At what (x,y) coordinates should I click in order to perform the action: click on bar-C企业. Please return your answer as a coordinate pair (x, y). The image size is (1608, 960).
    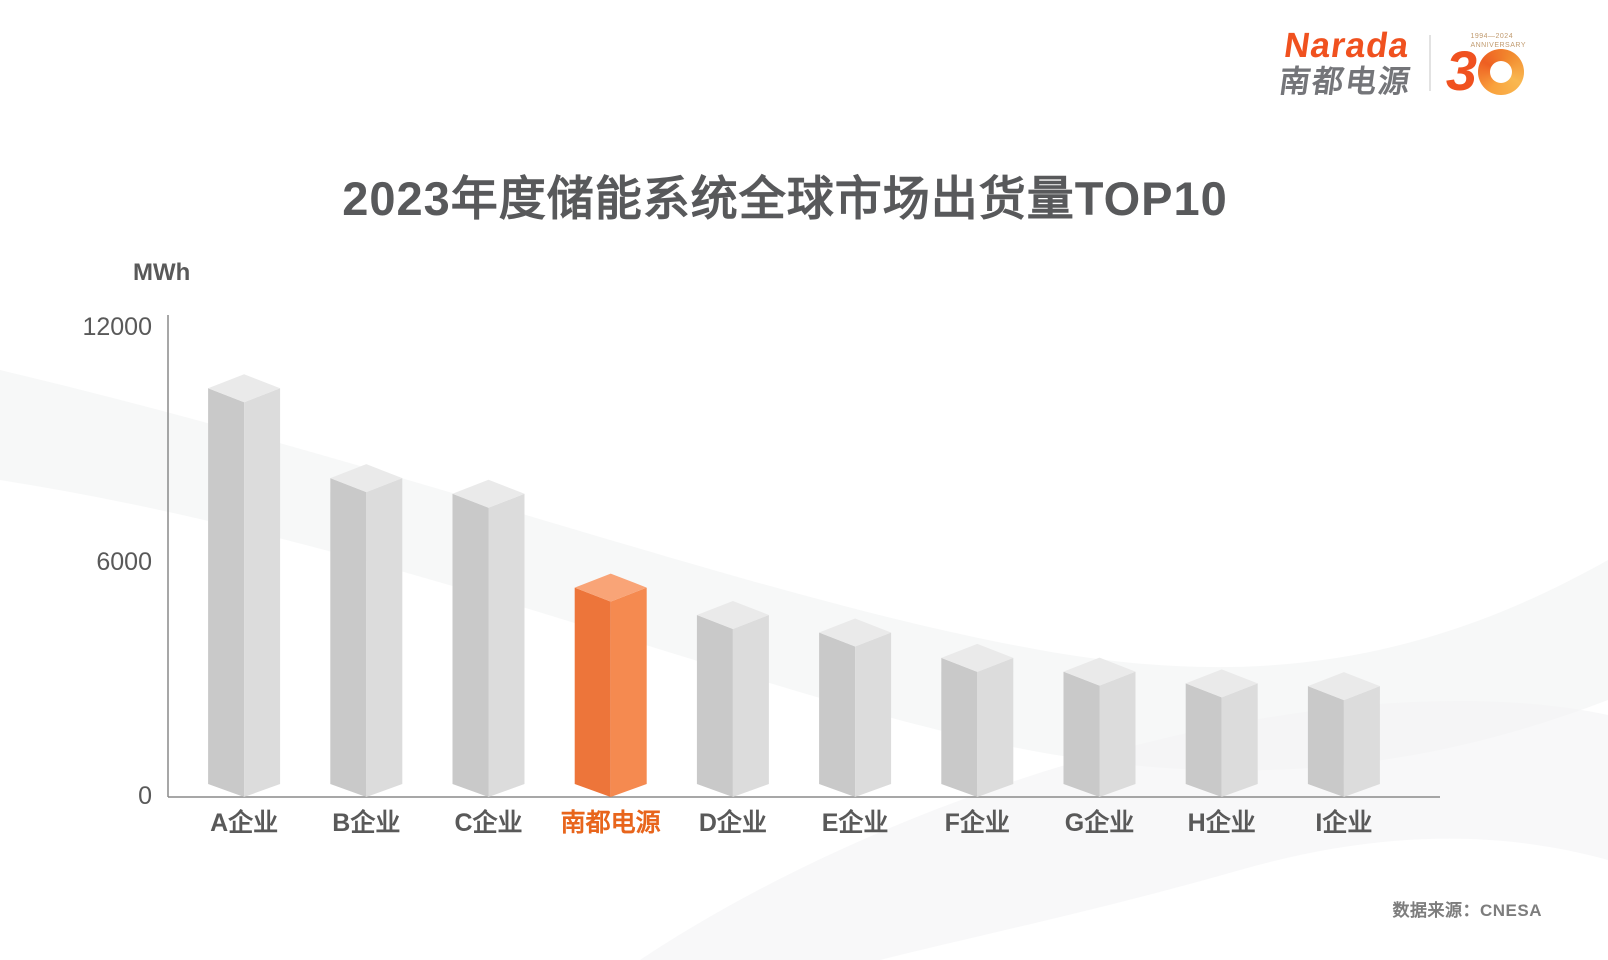
    Looking at the image, I should click on (488, 638).